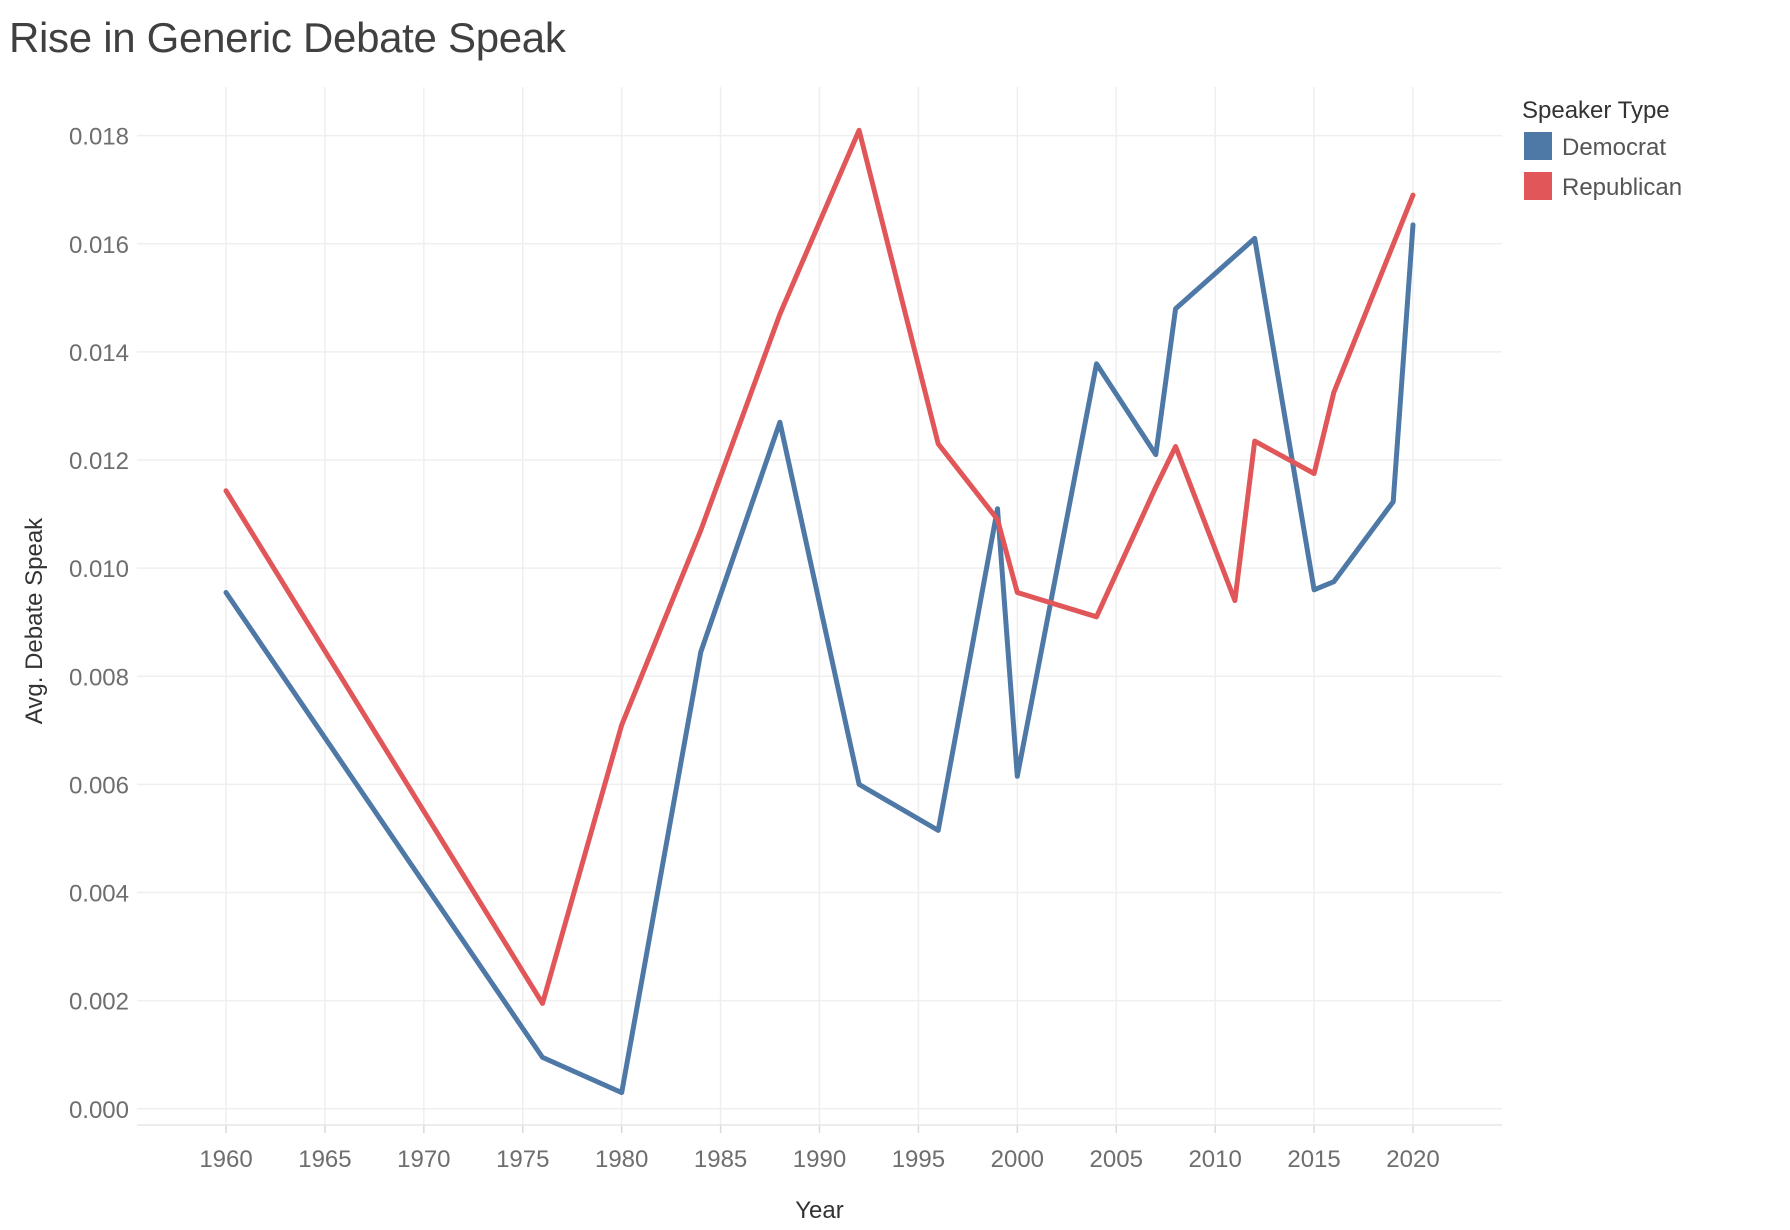 The height and width of the screenshot is (1230, 1790). Describe the element at coordinates (1596, 110) in the screenshot. I see `legend-title: Speaker Type` at that location.